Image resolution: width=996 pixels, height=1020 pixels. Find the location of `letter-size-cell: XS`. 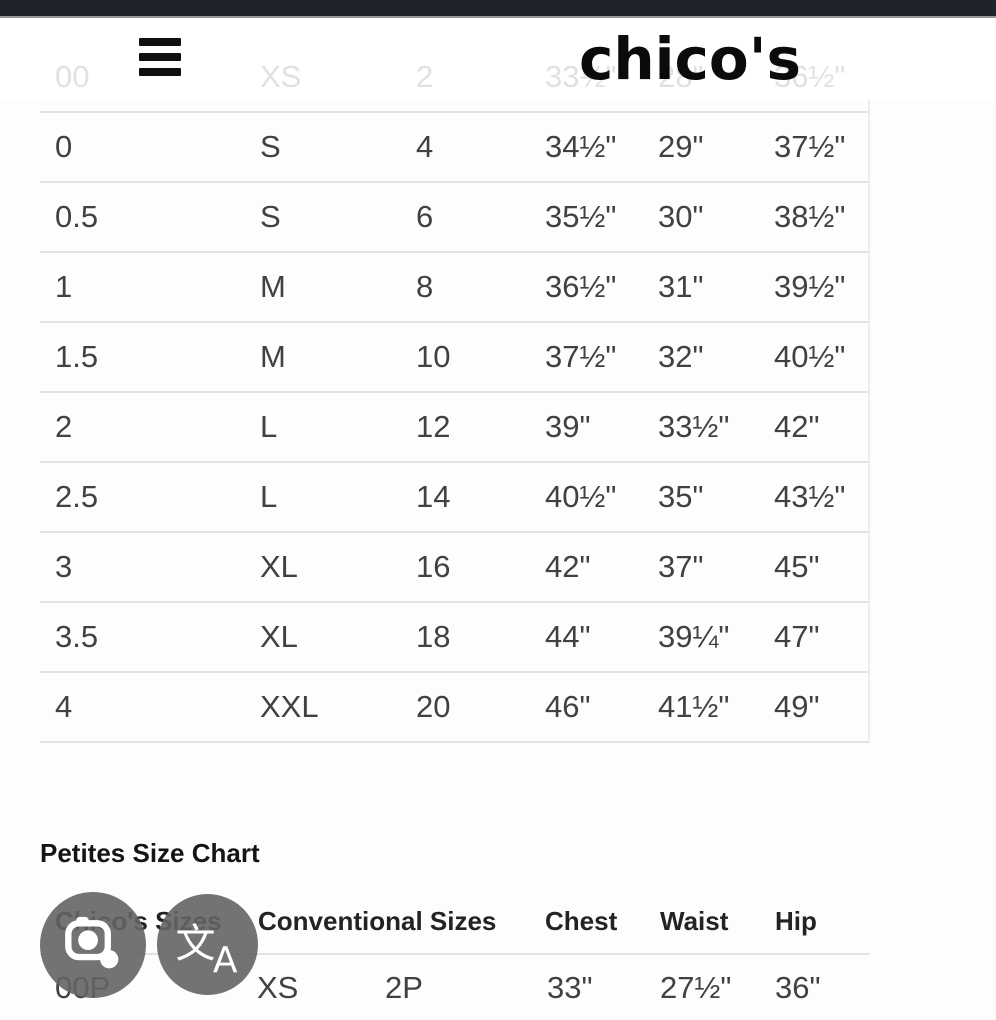

letter-size-cell: XS is located at coordinates (278, 987).